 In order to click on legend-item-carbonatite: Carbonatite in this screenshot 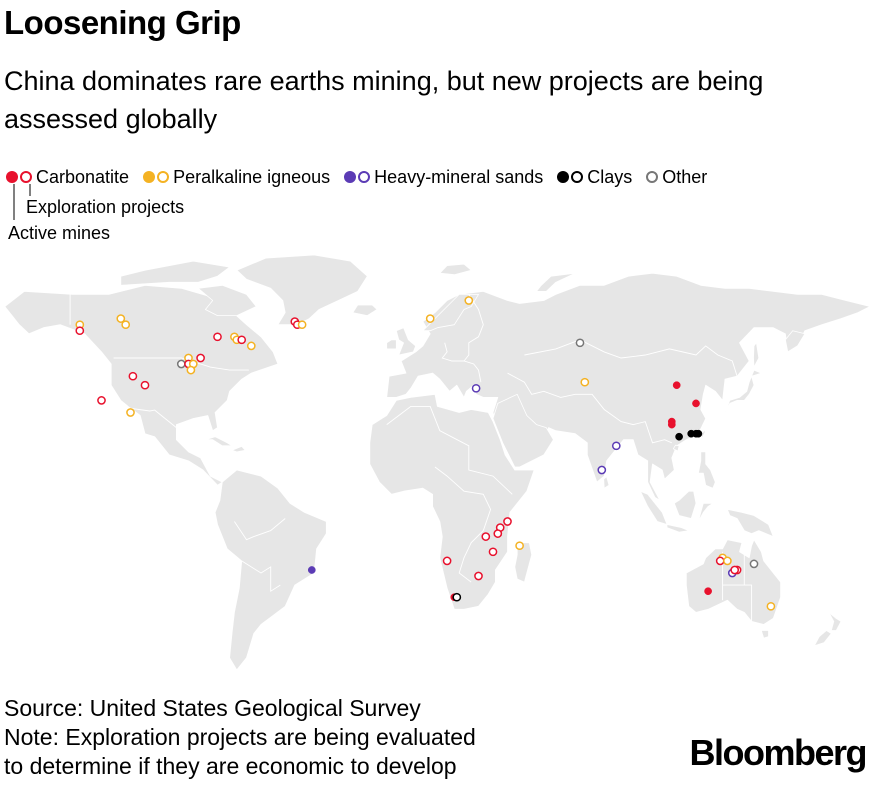, I will do `click(67, 177)`.